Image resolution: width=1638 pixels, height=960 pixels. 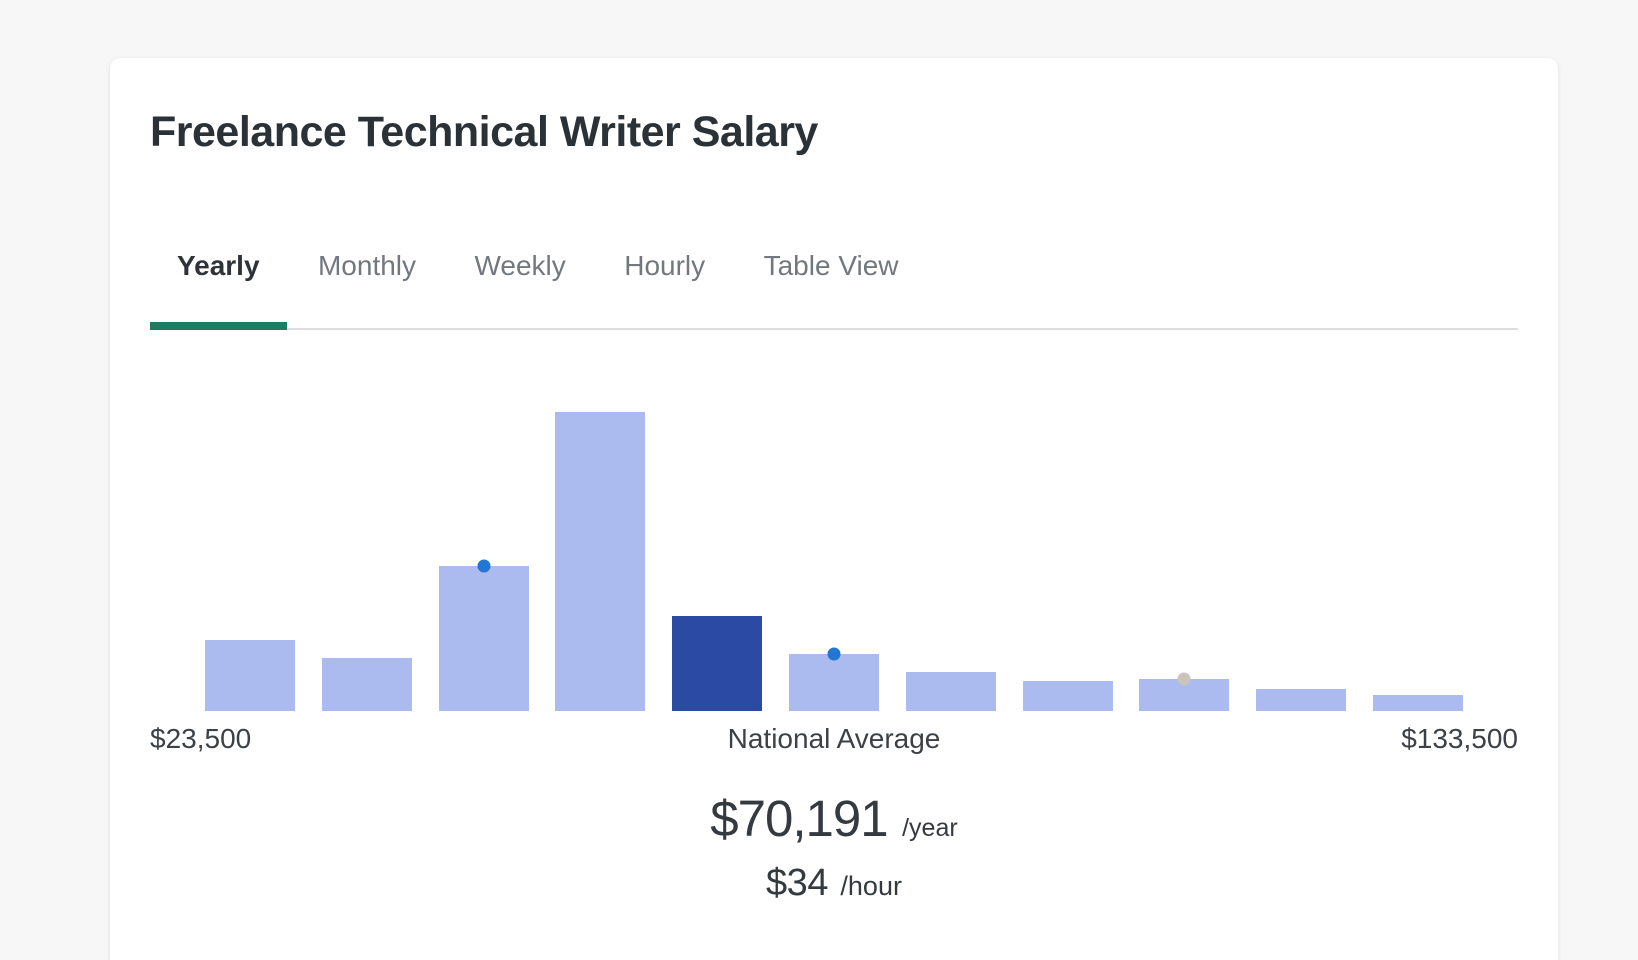 What do you see at coordinates (201, 738) in the screenshot?
I see `axis-min-label: $23,500` at bounding box center [201, 738].